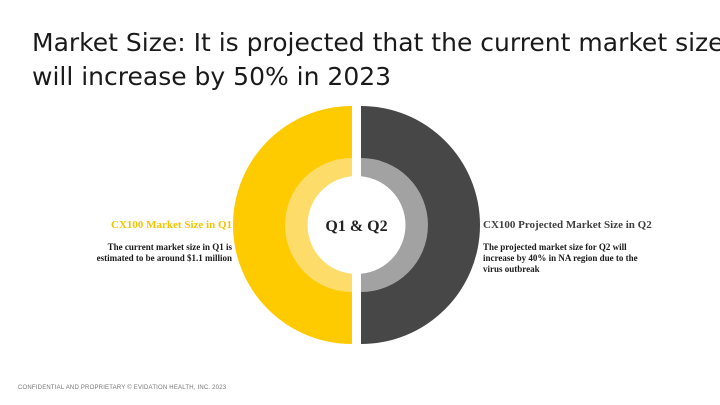 This screenshot has height=405, width=720. Describe the element at coordinates (212, 76) in the screenshot. I see `slide-title-line-2: will increase by 50% in 2023` at that location.